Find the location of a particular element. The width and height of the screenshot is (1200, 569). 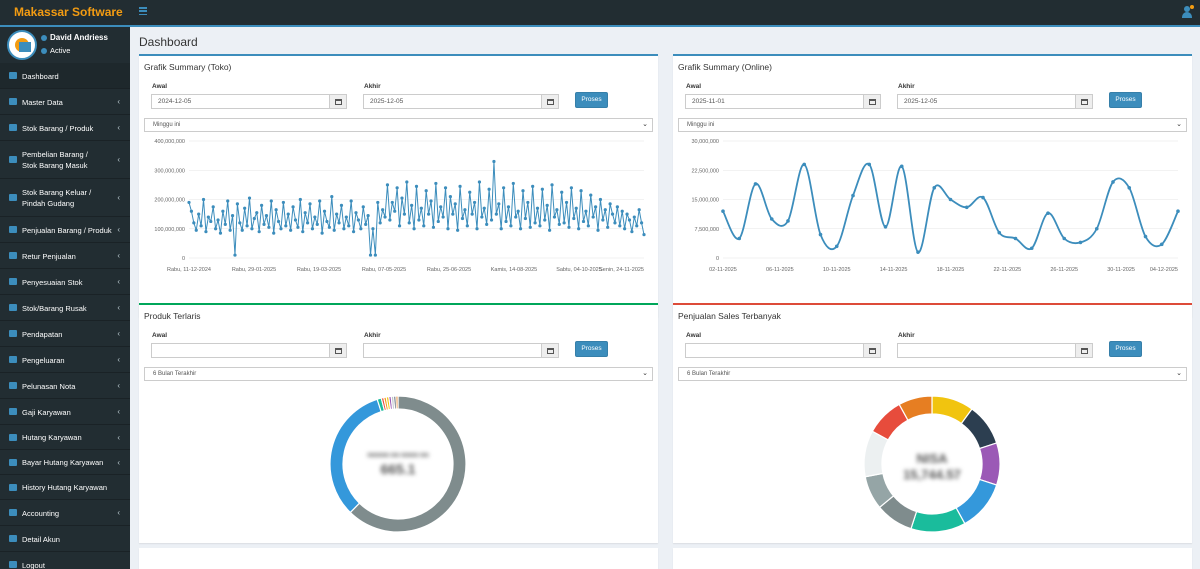

akhir-date-input: 2025-12-05 is located at coordinates (452, 101).